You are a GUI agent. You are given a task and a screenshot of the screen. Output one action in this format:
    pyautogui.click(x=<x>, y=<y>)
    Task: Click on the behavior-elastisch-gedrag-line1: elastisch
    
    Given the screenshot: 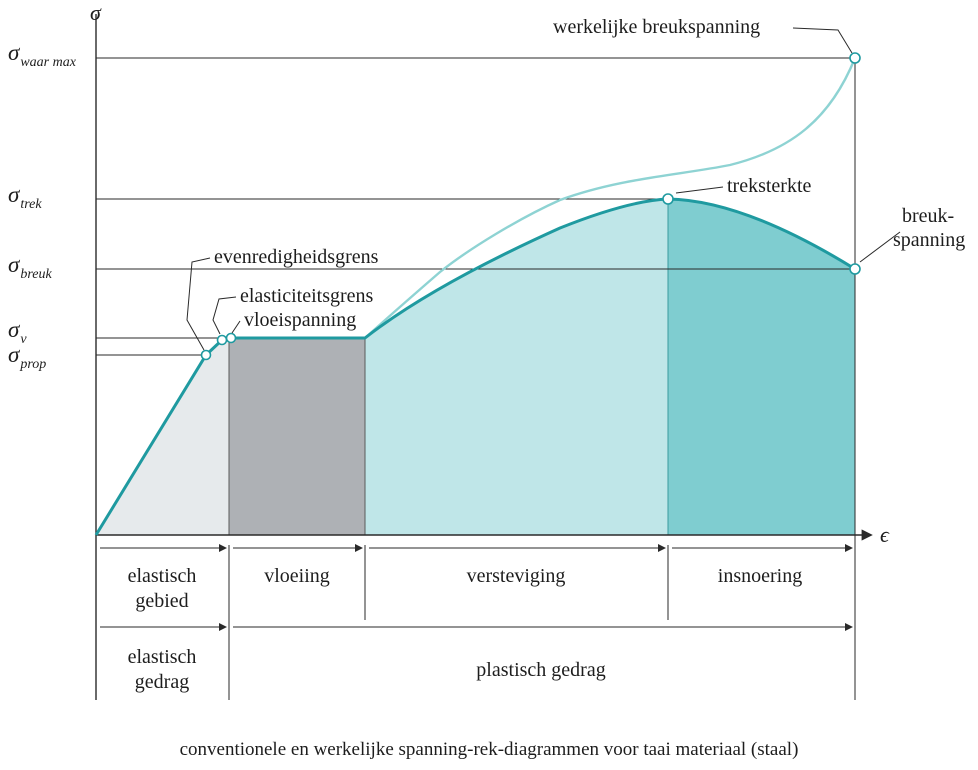 What is the action you would take?
    pyautogui.click(x=162, y=657)
    